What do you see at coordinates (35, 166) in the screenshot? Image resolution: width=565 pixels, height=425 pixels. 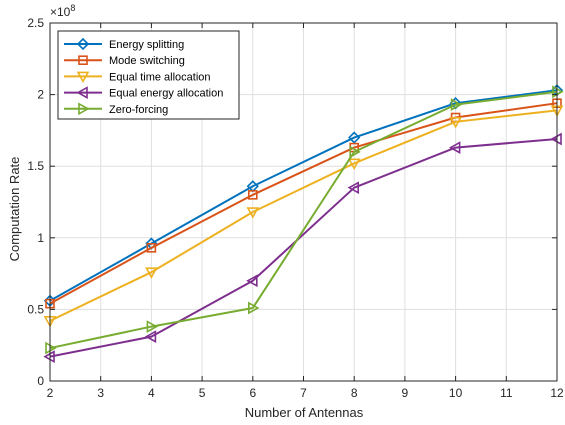 I see `y-tick-label: 1.5` at bounding box center [35, 166].